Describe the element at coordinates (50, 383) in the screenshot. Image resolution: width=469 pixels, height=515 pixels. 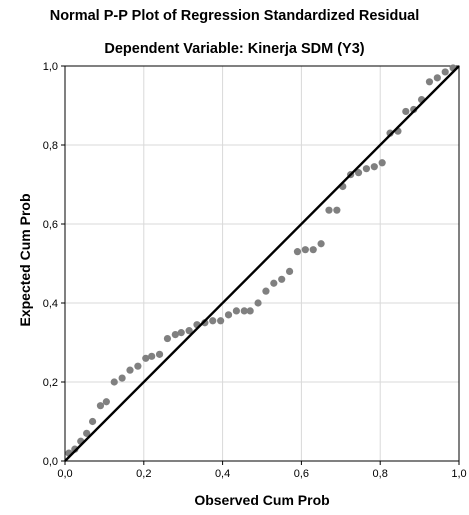
I see `y-tick-label-1: 0,2` at that location.